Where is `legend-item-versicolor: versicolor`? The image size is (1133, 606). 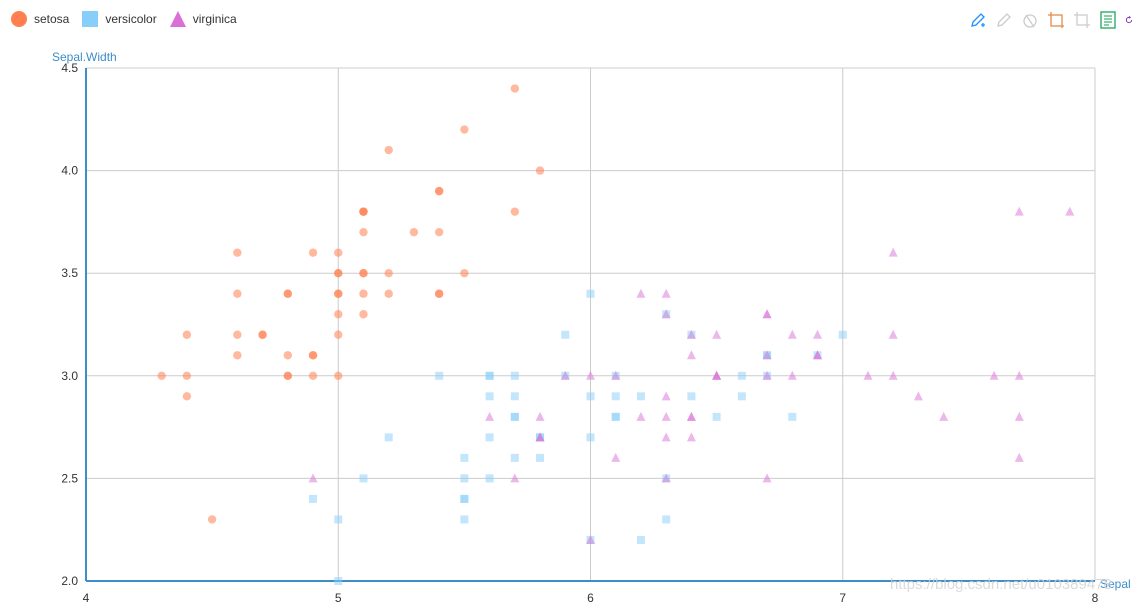 legend-item-versicolor: versicolor is located at coordinates (119, 19).